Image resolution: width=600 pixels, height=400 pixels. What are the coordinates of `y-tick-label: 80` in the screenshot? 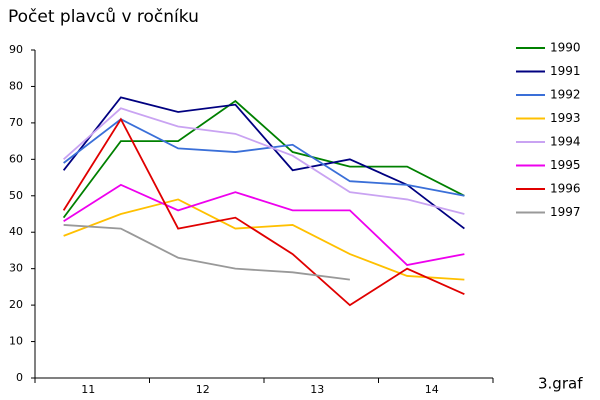 It's located at (16, 85).